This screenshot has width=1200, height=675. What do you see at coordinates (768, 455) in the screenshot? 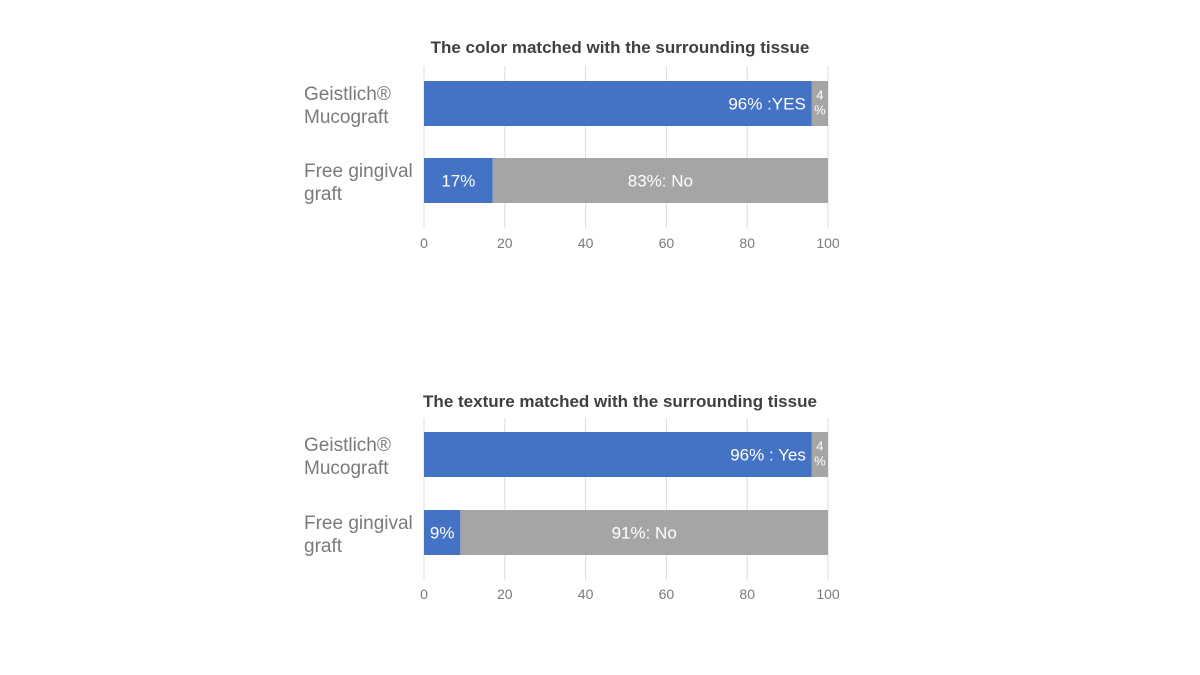
I see `data-label: 96% : Yes` at bounding box center [768, 455].